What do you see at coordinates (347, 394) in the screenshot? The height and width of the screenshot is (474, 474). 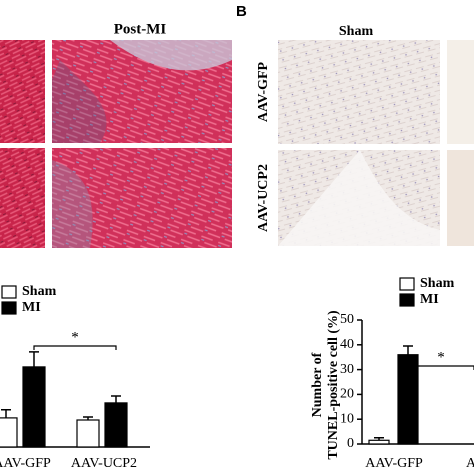 I see `y-tick-label: 20` at bounding box center [347, 394].